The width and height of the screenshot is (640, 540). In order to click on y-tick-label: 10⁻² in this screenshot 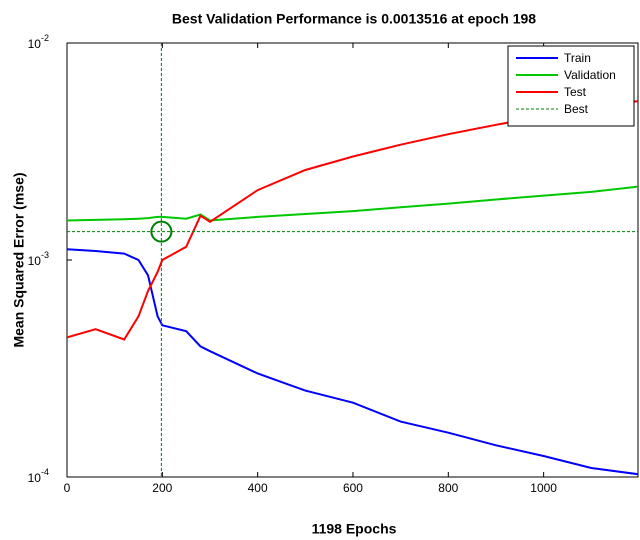, I will do `click(38, 42)`.